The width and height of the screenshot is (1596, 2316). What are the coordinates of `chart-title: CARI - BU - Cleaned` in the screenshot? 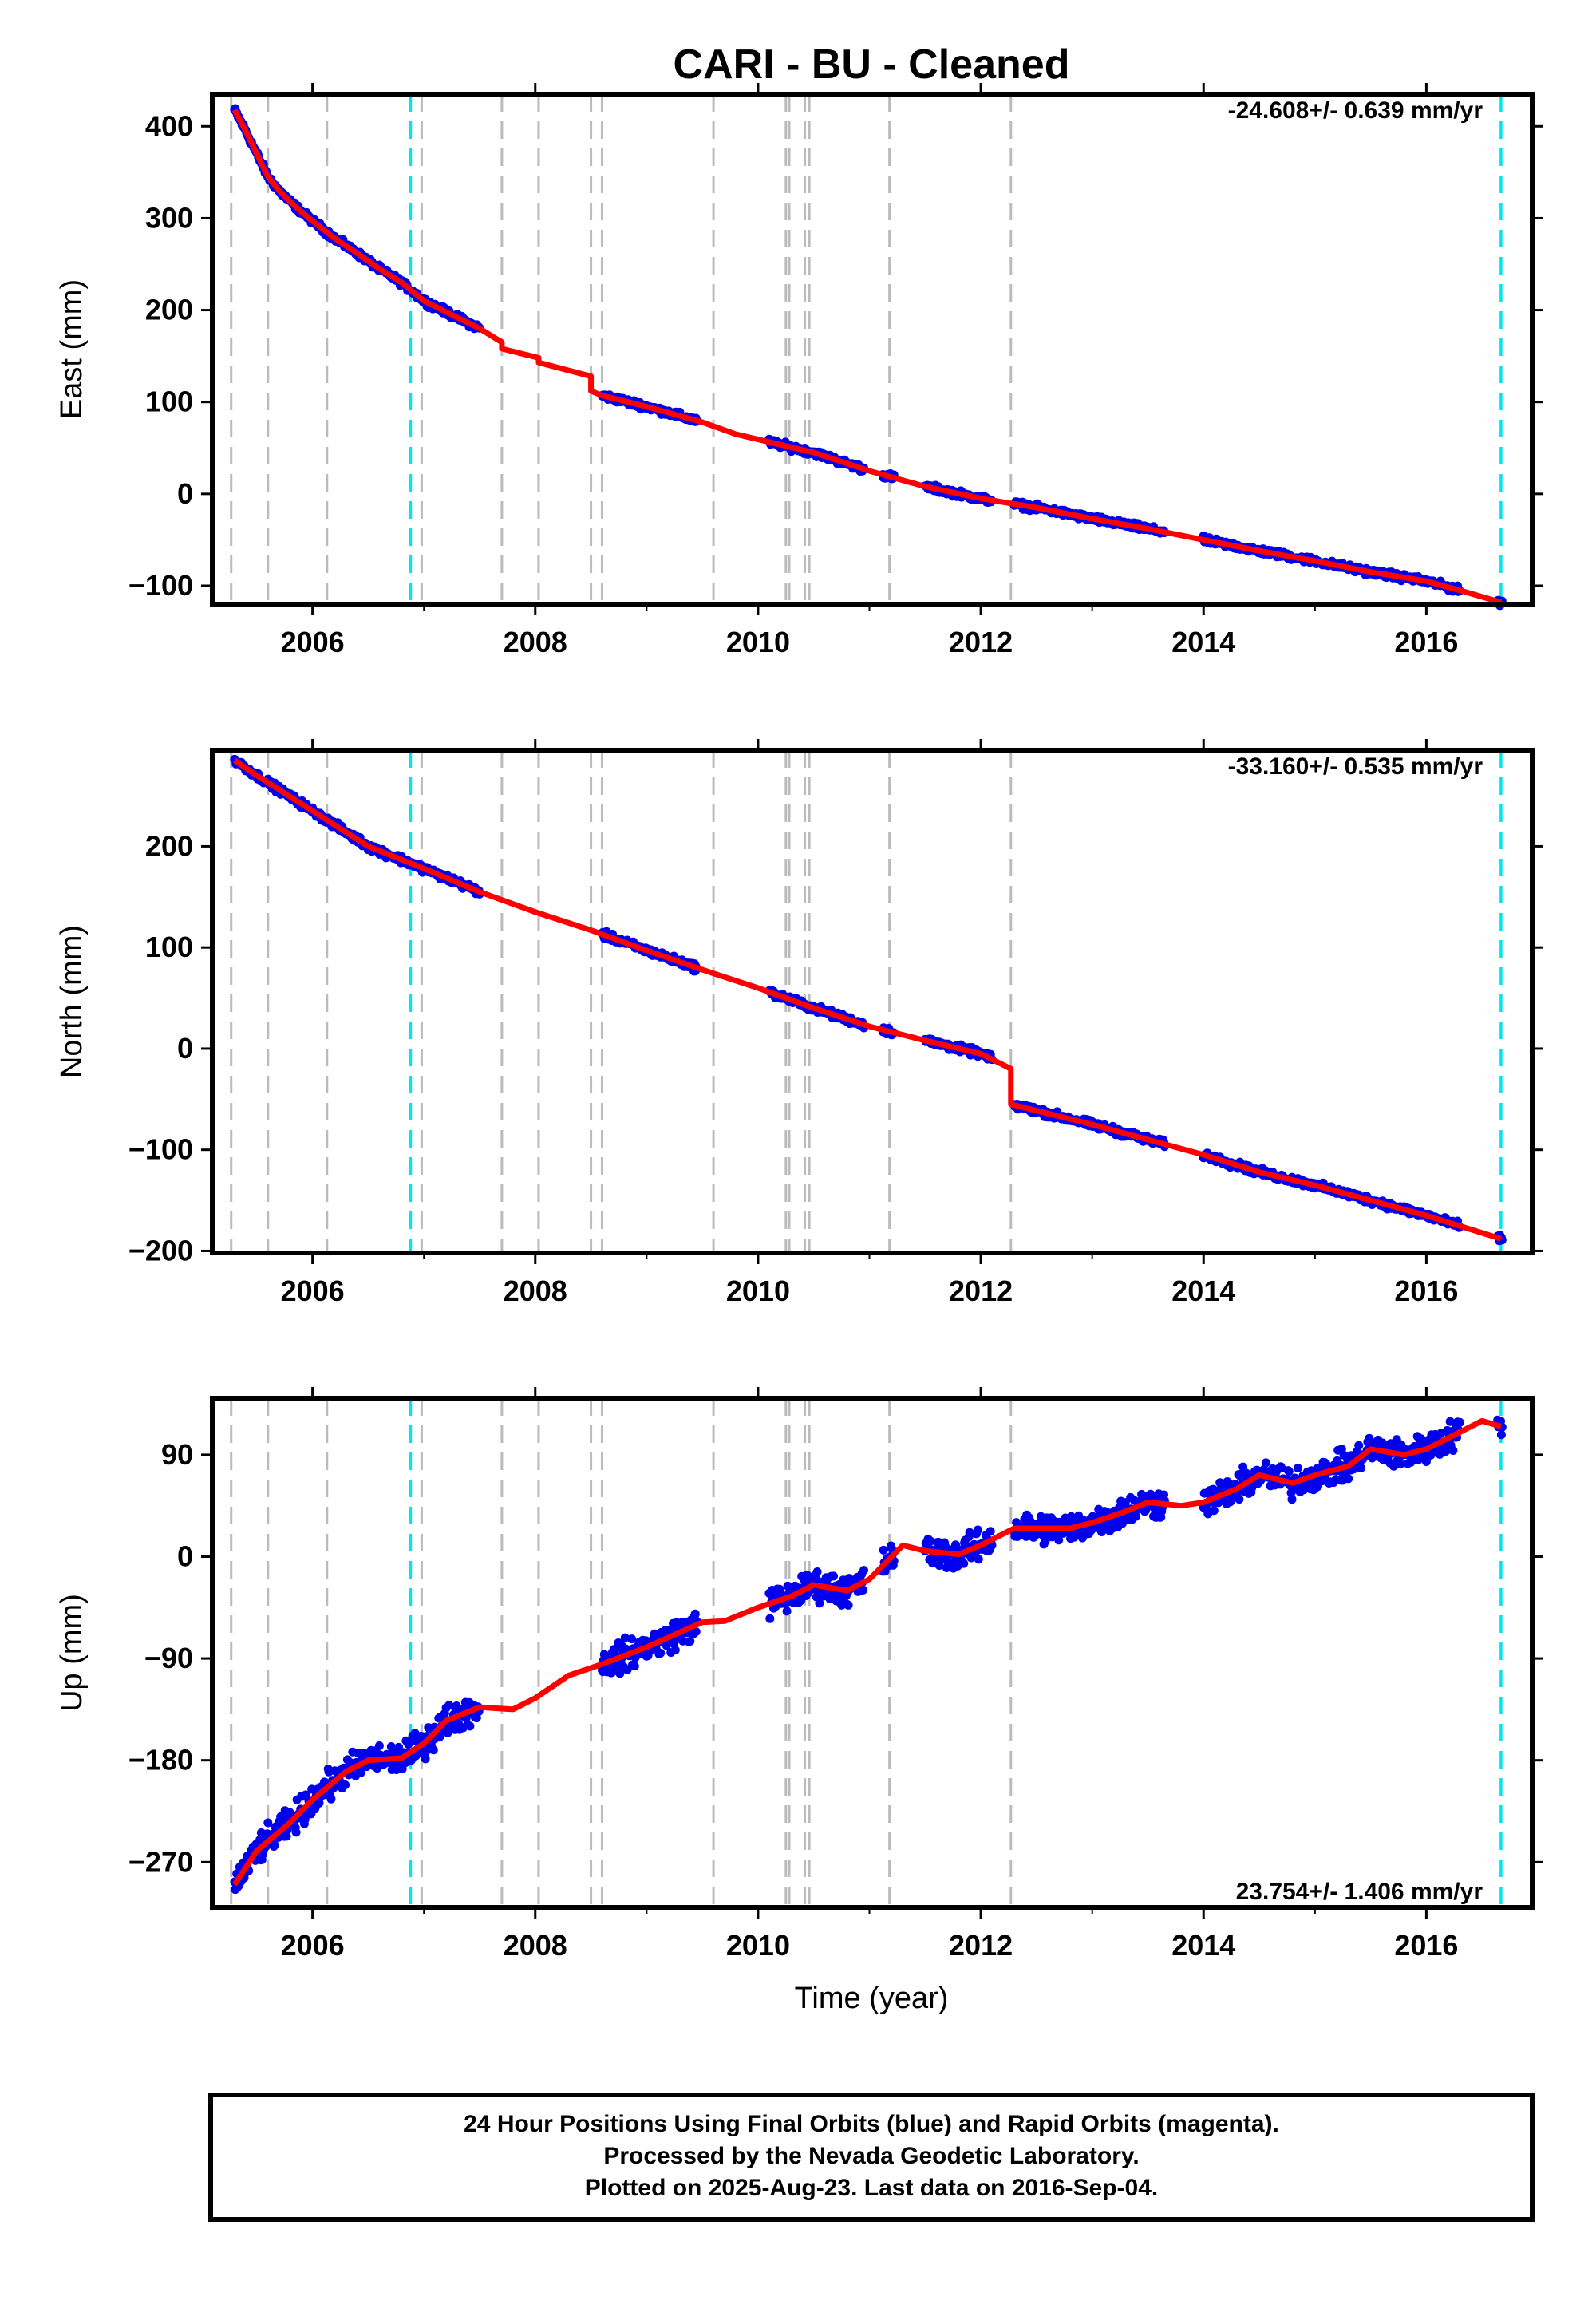 It's located at (872, 64).